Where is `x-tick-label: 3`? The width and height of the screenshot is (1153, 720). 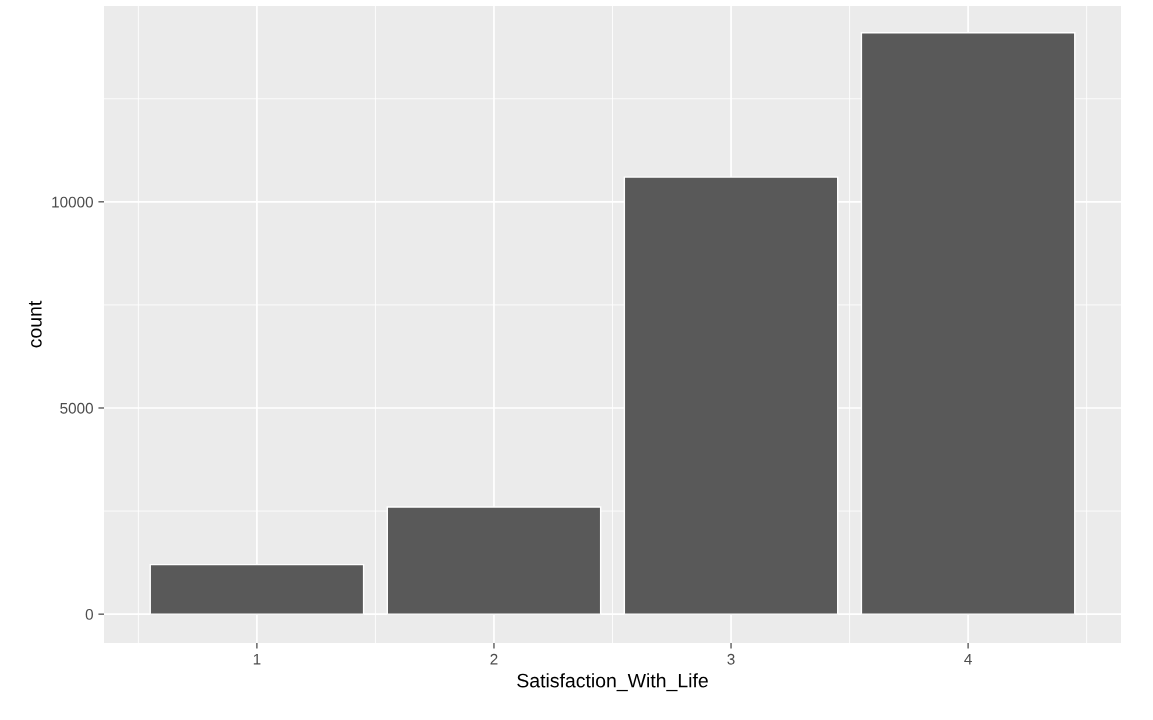
x-tick-label: 3 is located at coordinates (731, 659).